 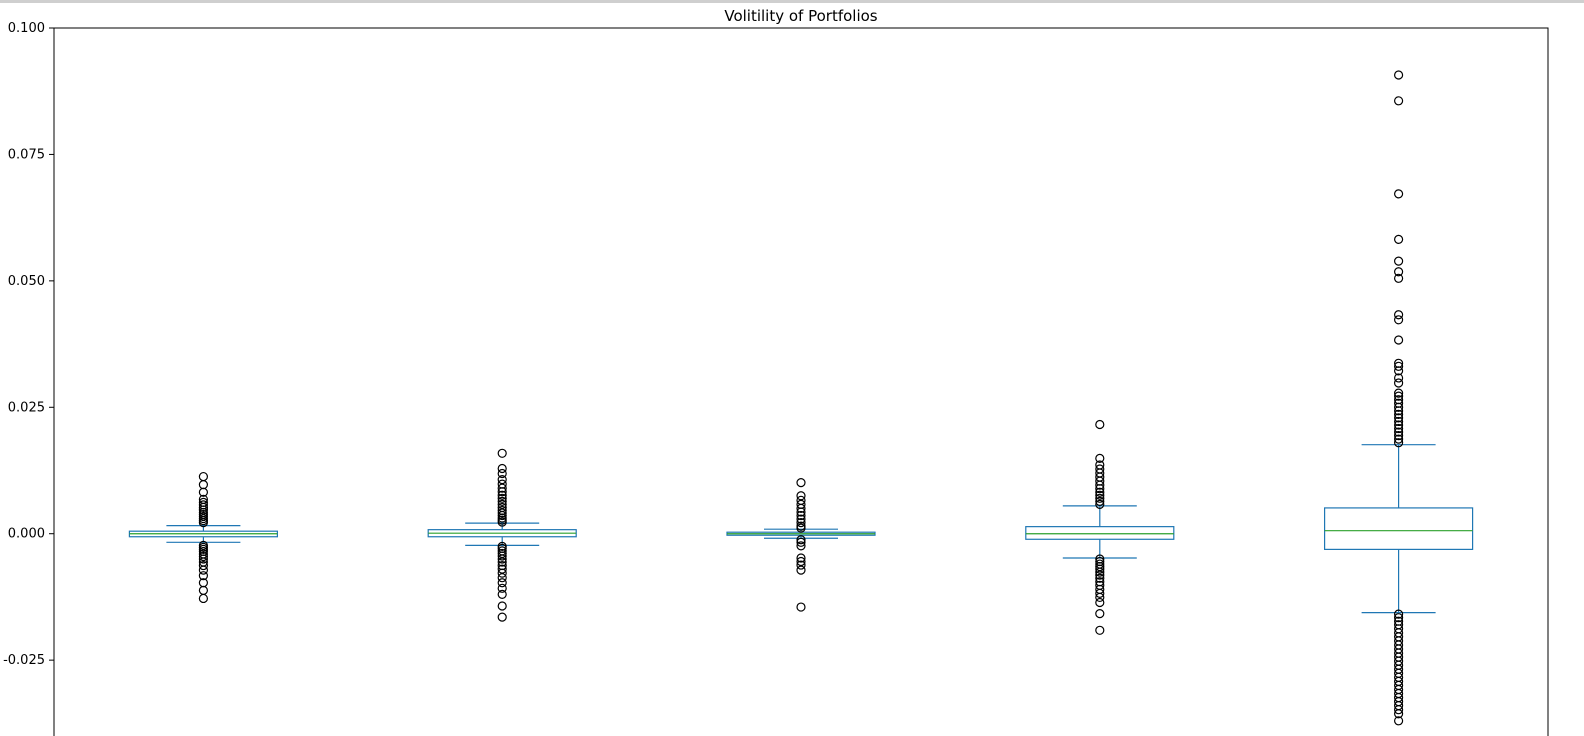 What do you see at coordinates (24, 660) in the screenshot?
I see `y-tick-label: -0.025` at bounding box center [24, 660].